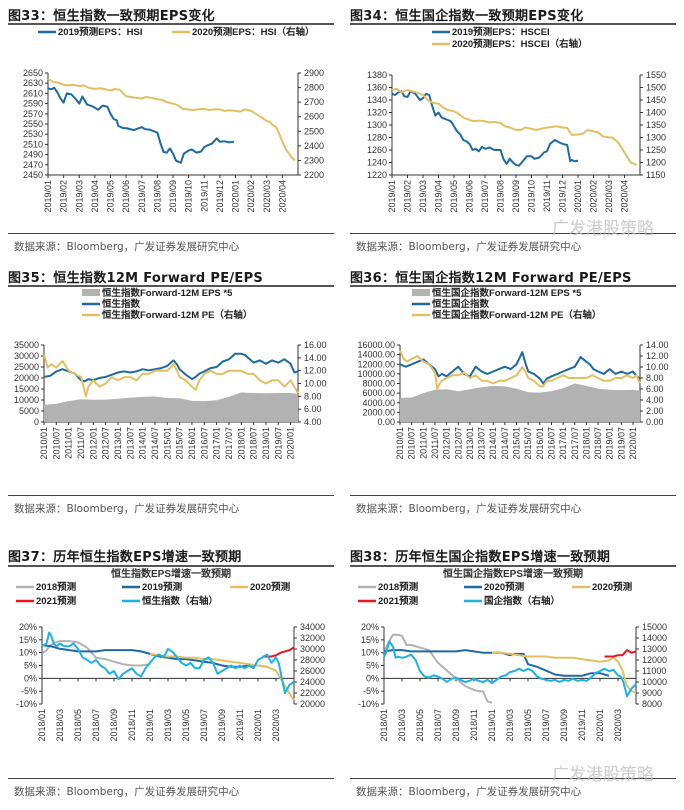  What do you see at coordinates (656, 150) in the screenshot?
I see `y2-tick-label: 1250` at bounding box center [656, 150].